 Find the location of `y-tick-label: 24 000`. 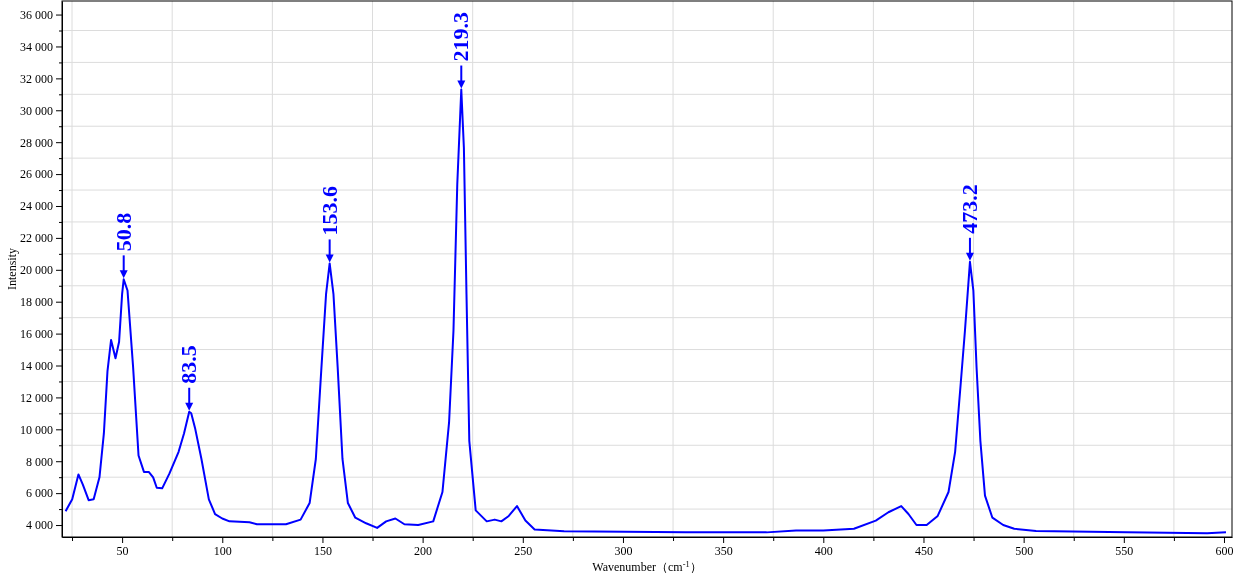

y-tick-label: 24 000 is located at coordinates (36, 206).